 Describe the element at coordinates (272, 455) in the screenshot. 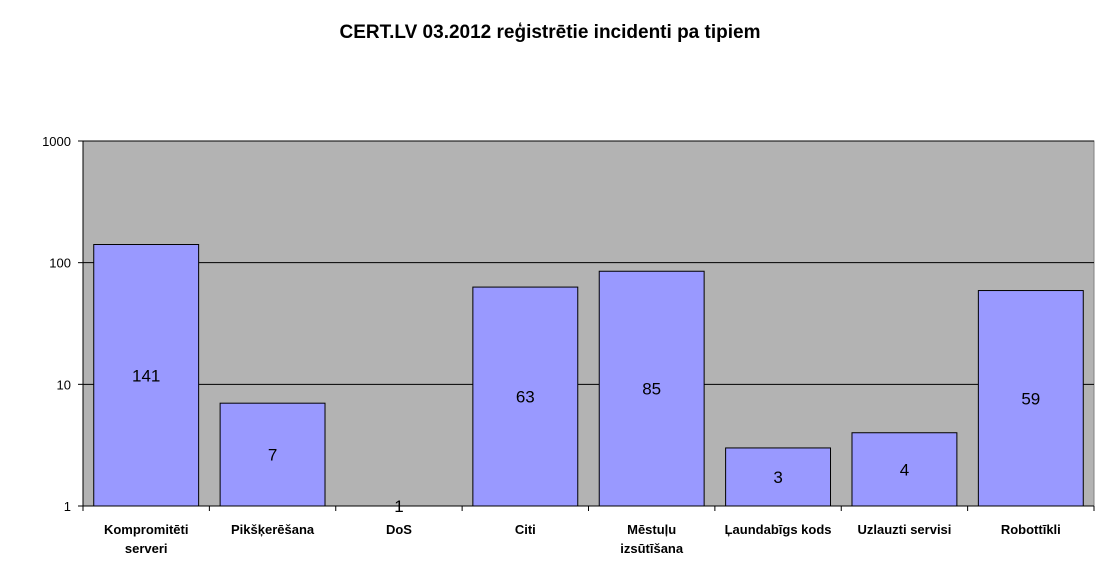

I see `data-label: 7` at that location.